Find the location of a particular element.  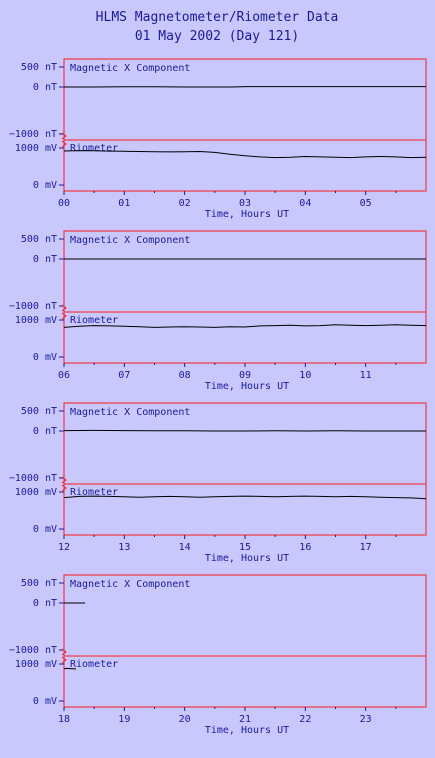

xtick-label: 00 is located at coordinates (64, 203).